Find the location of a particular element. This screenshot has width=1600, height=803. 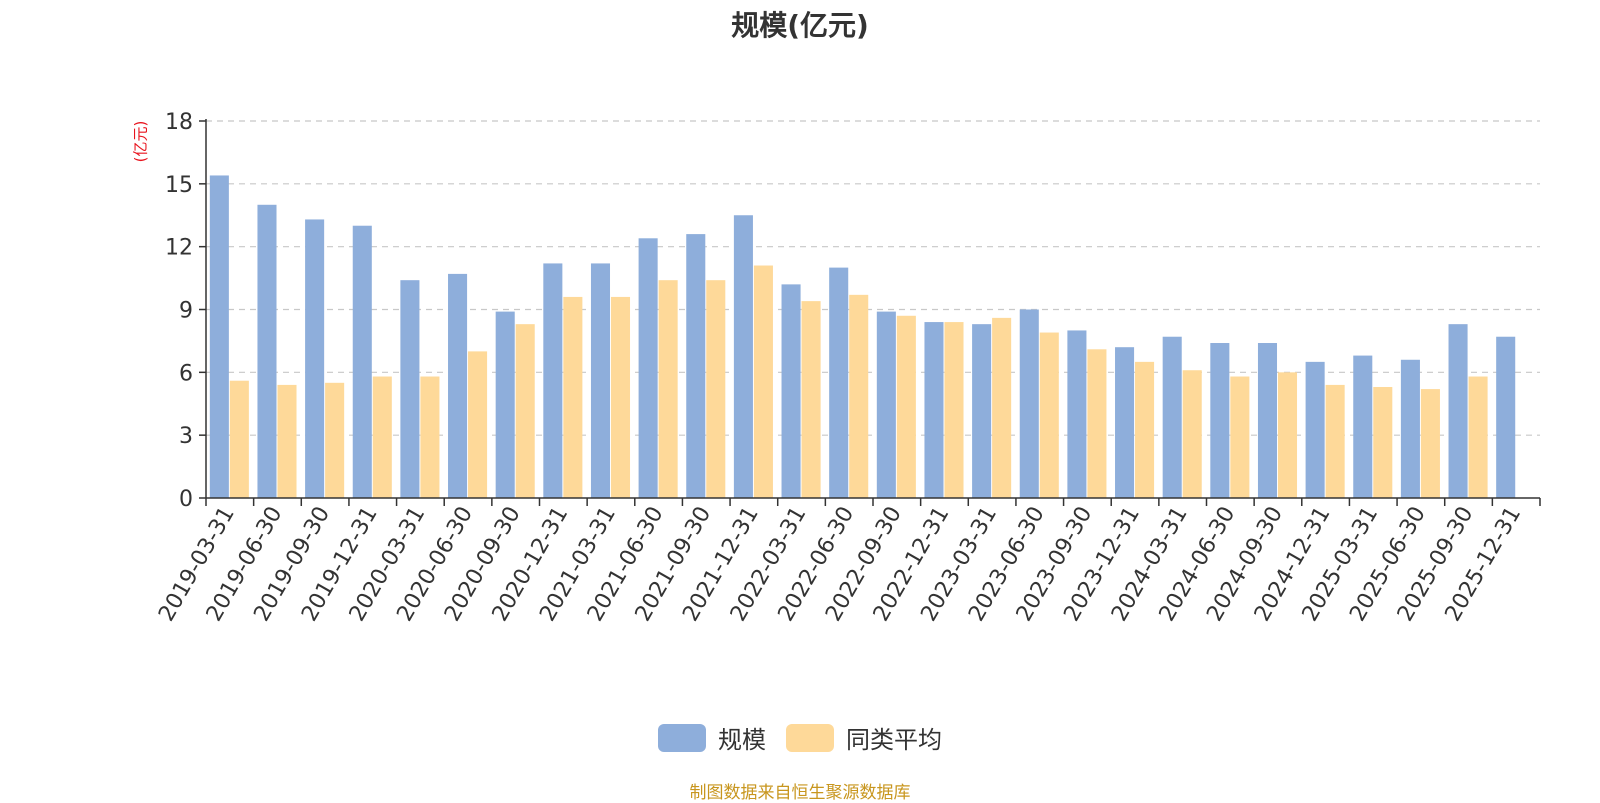

y-tick-label: 18 is located at coordinates (179, 122).